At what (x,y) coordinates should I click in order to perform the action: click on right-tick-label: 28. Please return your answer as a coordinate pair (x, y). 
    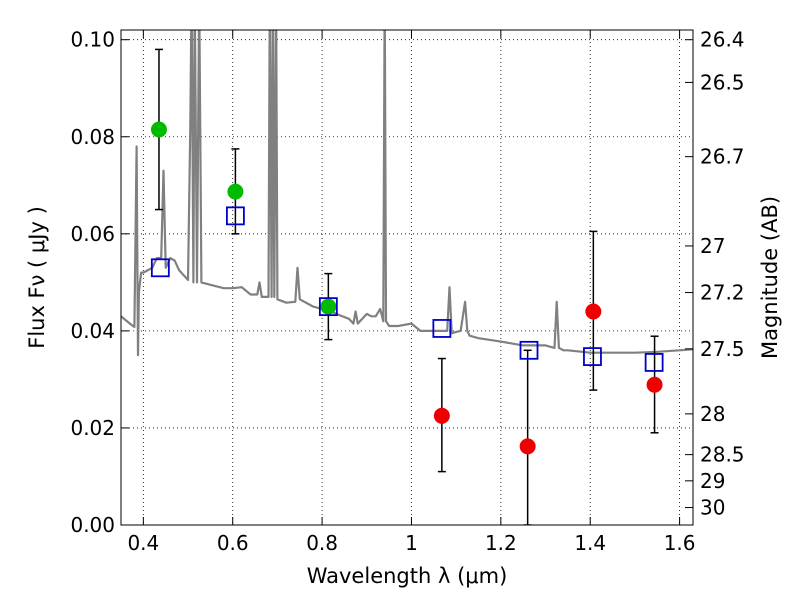
    Looking at the image, I should click on (712, 414).